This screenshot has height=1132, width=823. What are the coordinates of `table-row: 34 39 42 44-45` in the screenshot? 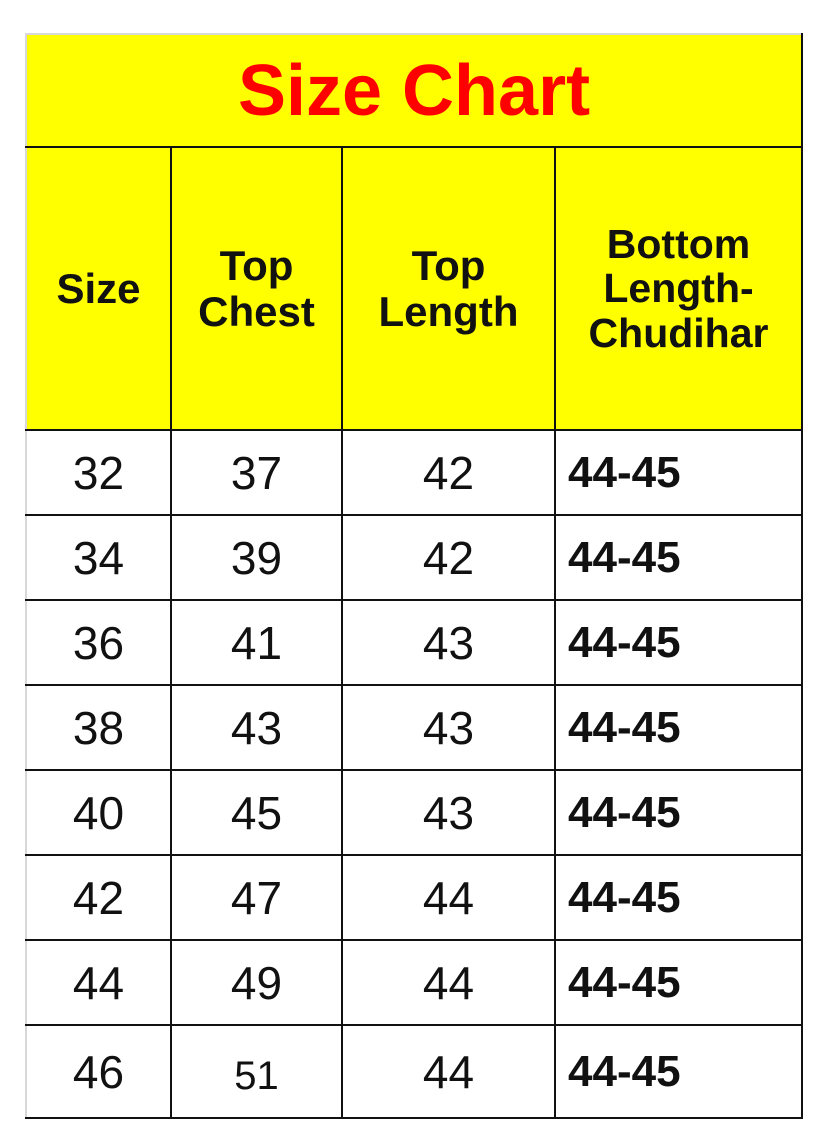 It's located at (414, 557).